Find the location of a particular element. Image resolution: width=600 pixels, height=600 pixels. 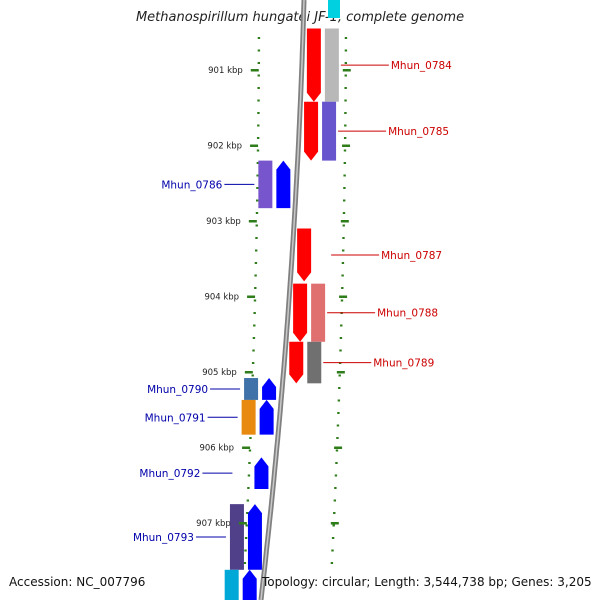

scale-tick-label: 907 kbp is located at coordinates (213, 524).